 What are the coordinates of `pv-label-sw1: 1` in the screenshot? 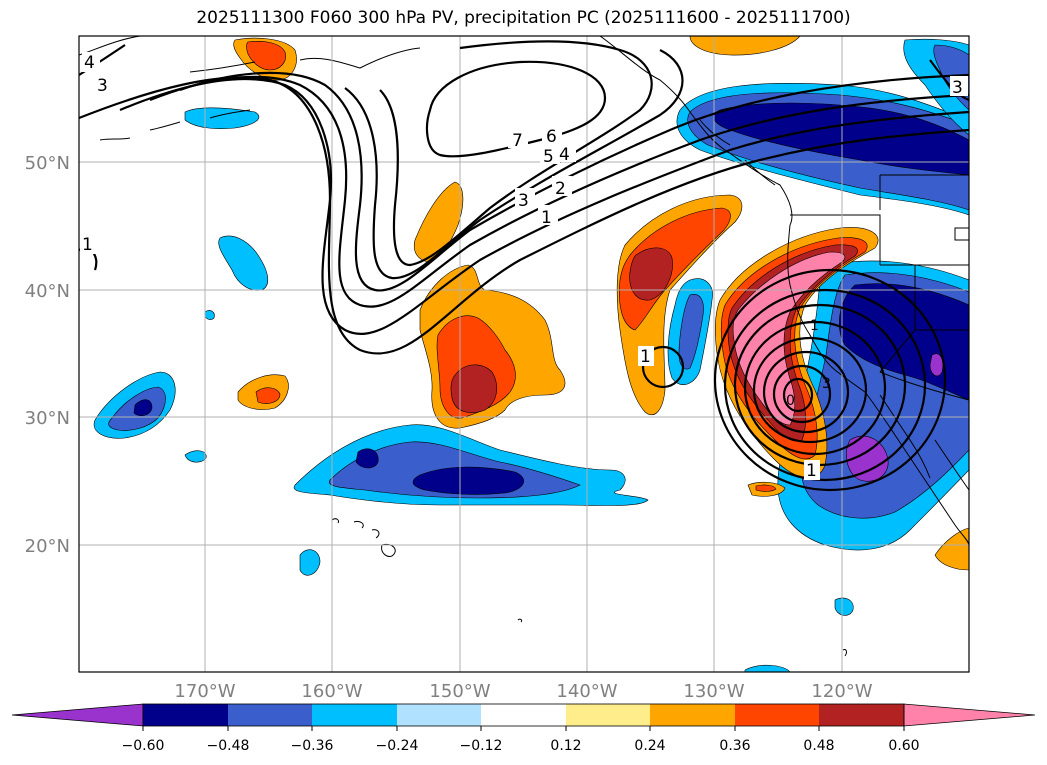 It's located at (811, 471).